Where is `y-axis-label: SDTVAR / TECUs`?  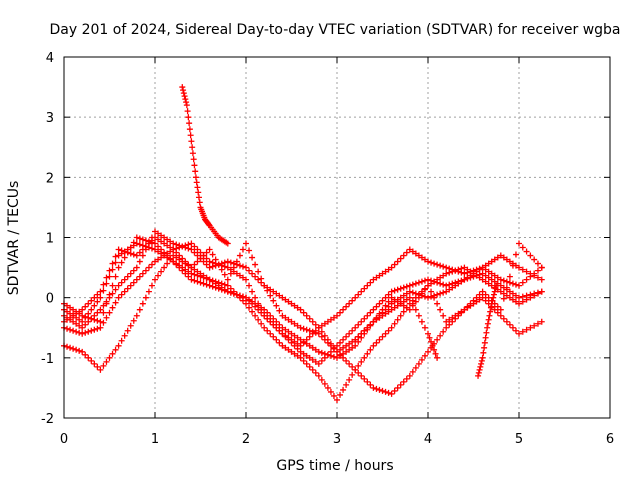 y-axis-label: SDTVAR / TECUs is located at coordinates (14, 238).